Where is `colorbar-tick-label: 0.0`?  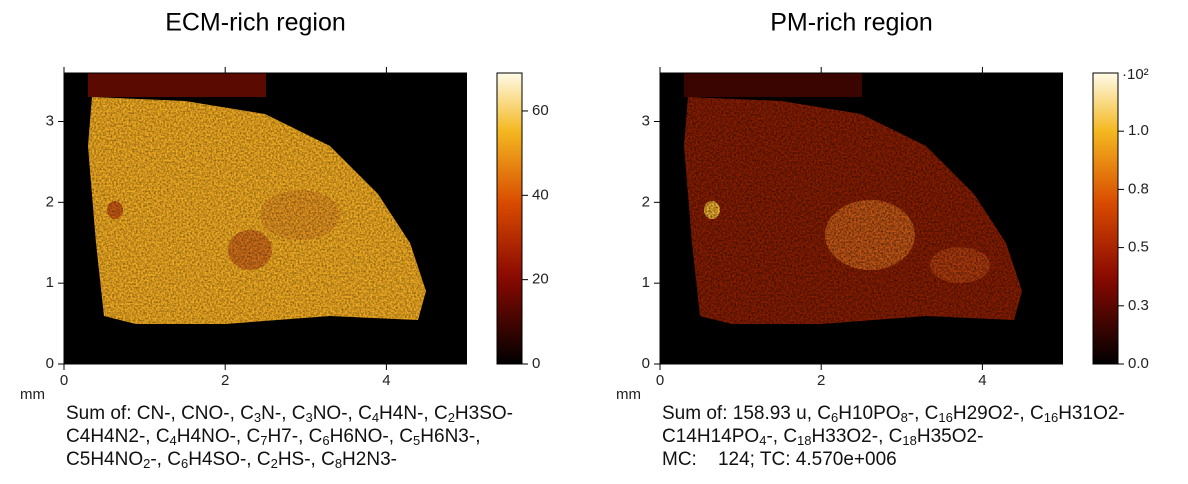
colorbar-tick-label: 0.0 is located at coordinates (1138, 363).